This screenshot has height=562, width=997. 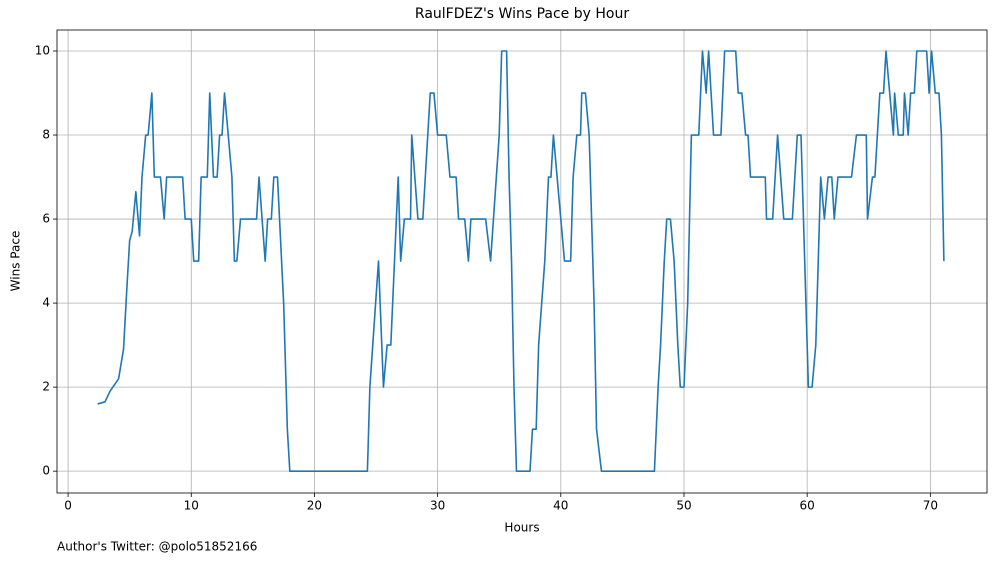 I want to click on x-tick-label: 70, so click(x=930, y=506).